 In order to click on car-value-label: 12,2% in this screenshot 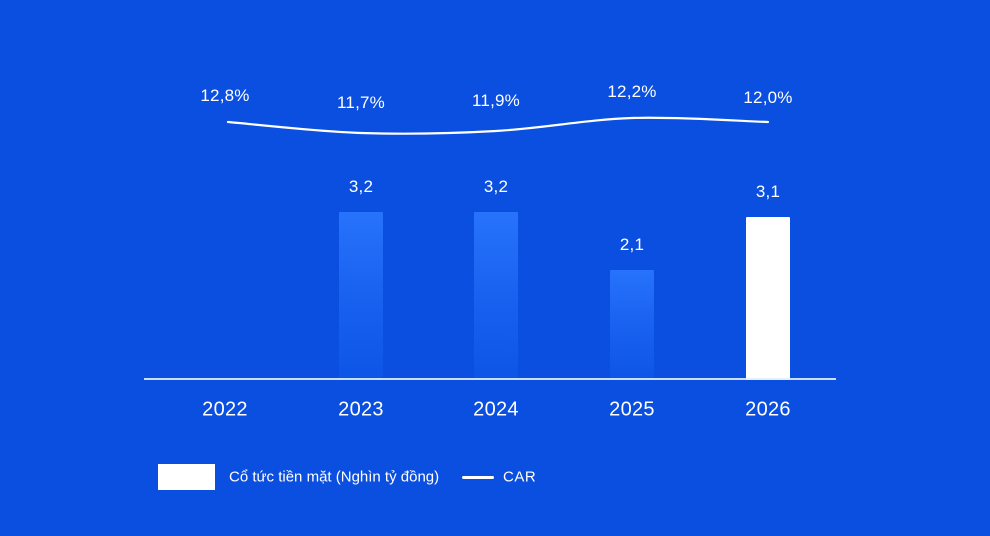, I will do `click(632, 91)`.